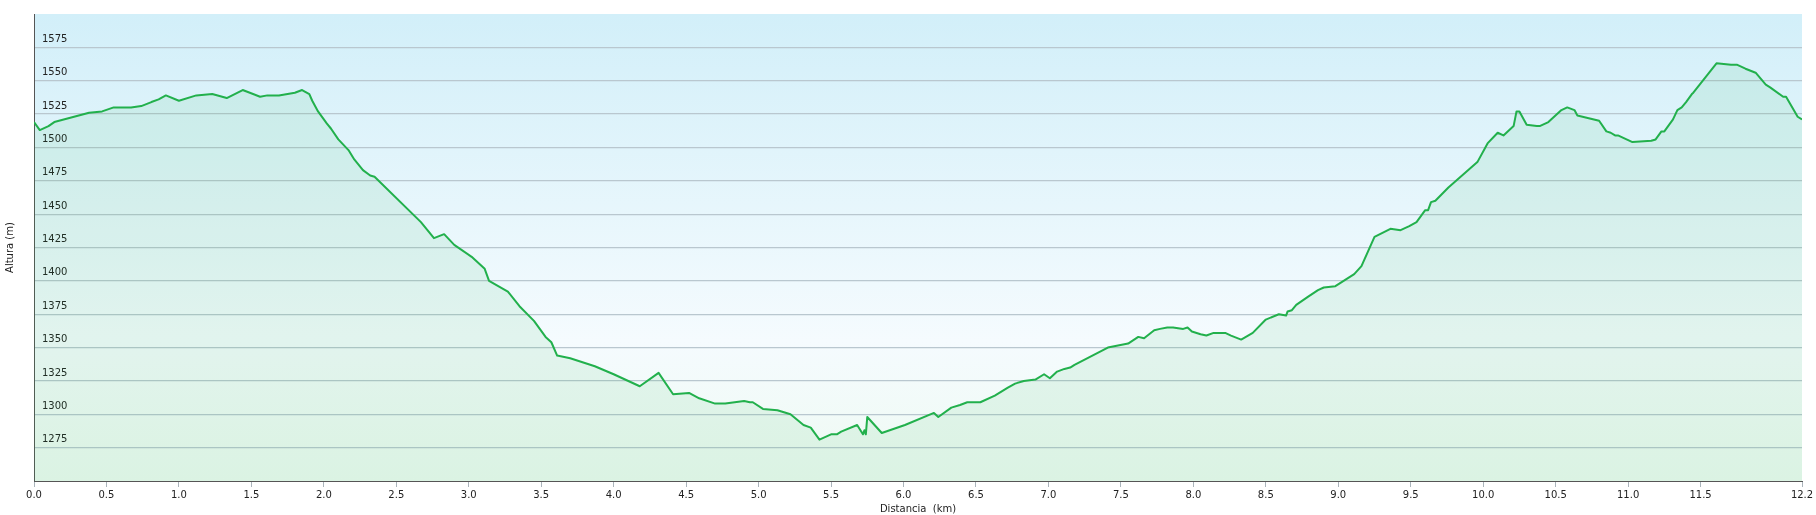 The height and width of the screenshot is (515, 1816). What do you see at coordinates (1410, 494) in the screenshot?
I see `x-tick-label: 9.5` at bounding box center [1410, 494].